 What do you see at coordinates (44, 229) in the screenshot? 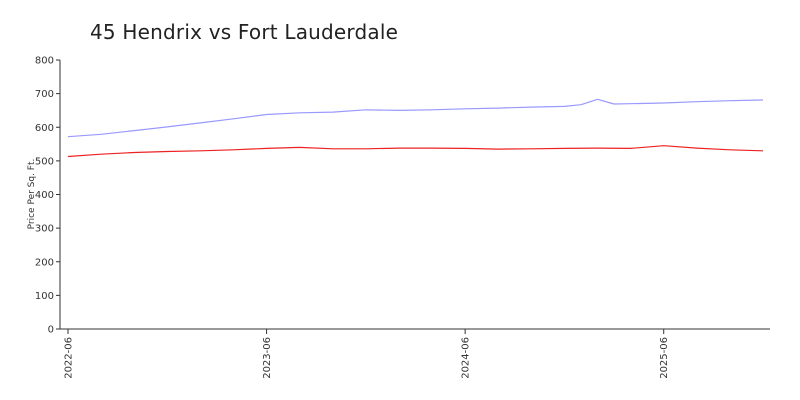
I see `y-tick-label: 300` at bounding box center [44, 229].